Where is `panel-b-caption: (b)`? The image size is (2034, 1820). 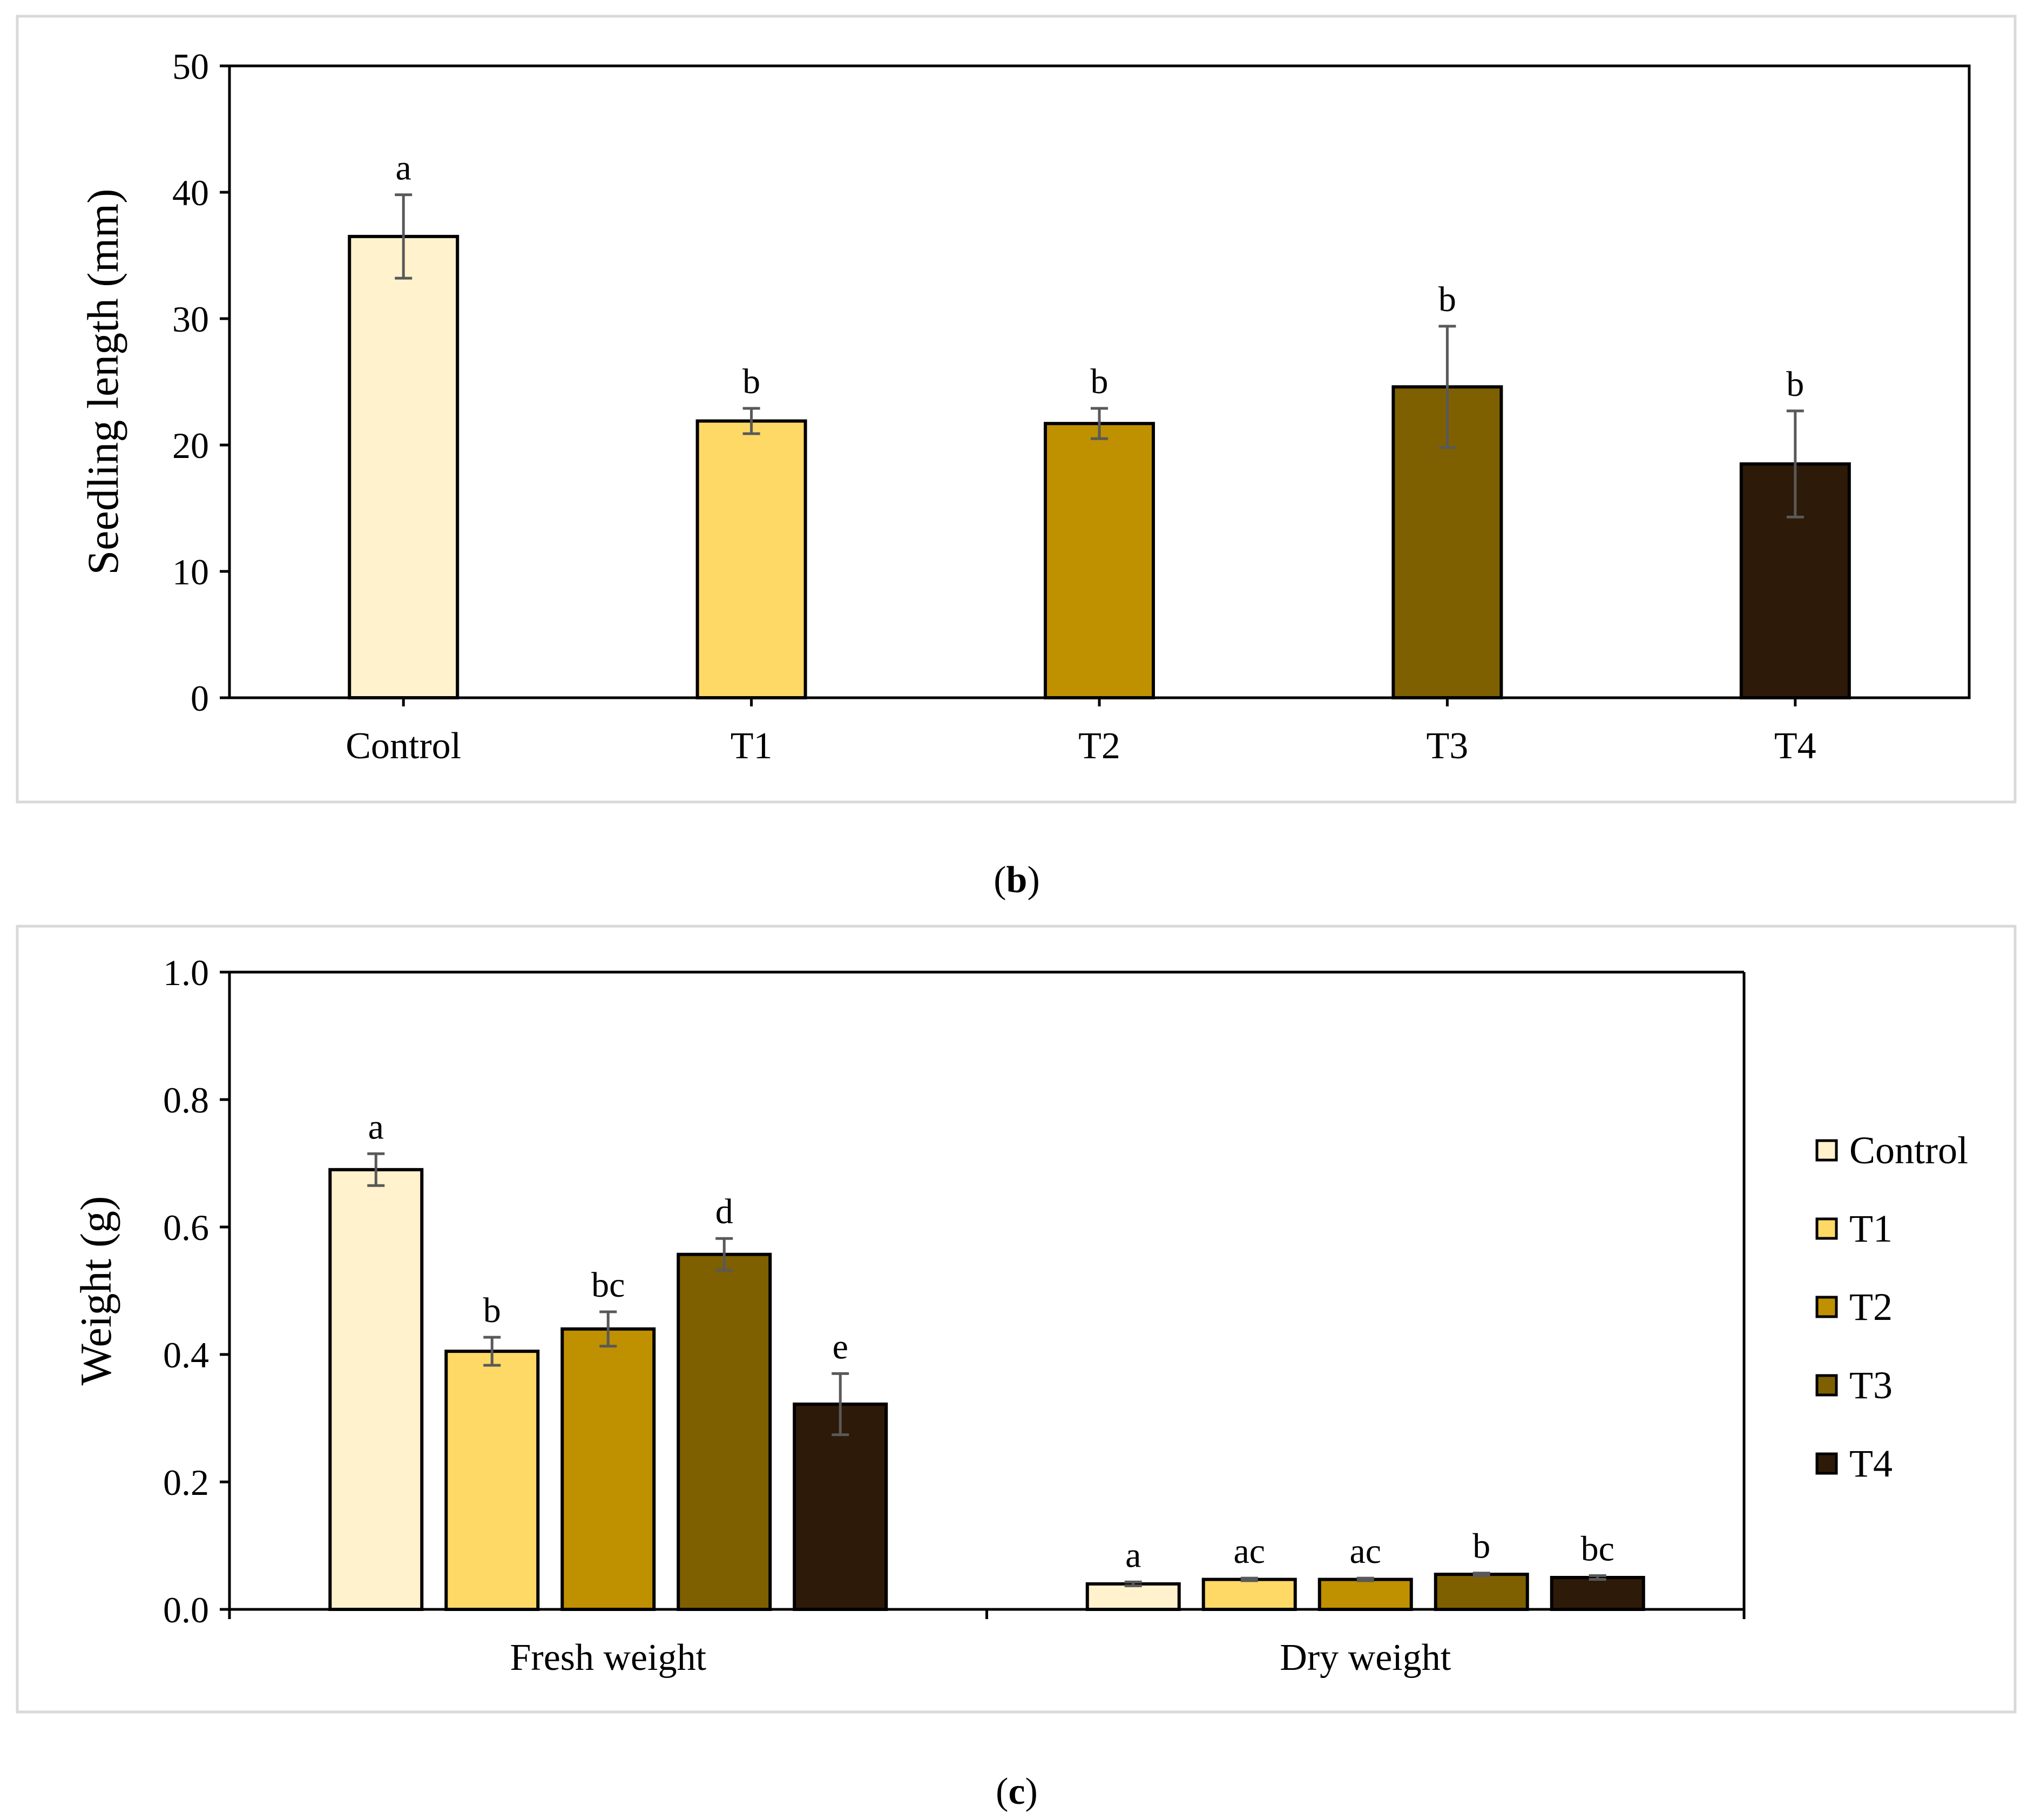
panel-b-caption: (b) is located at coordinates (1017, 880).